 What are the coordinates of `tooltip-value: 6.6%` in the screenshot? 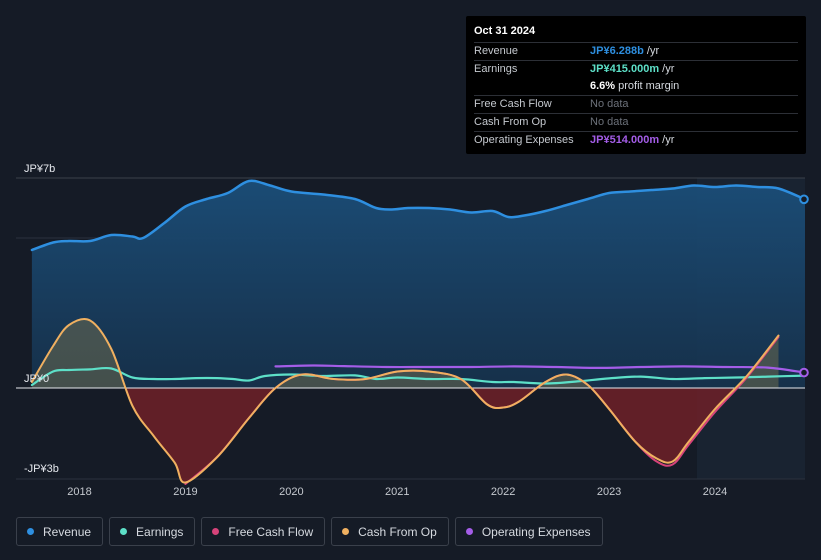 It's located at (603, 86).